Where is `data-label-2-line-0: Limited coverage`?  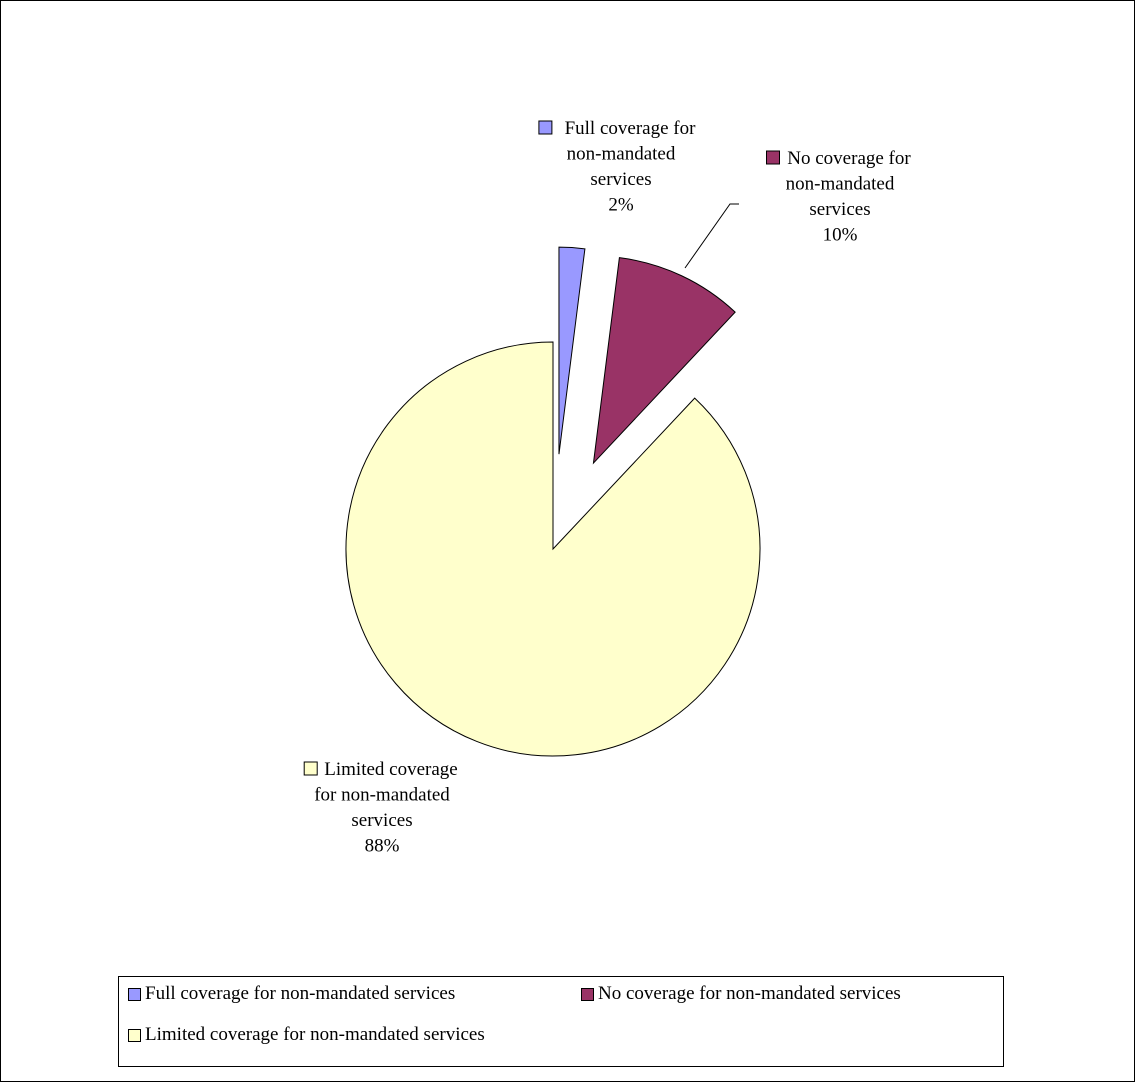 data-label-2-line-0: Limited coverage is located at coordinates (390, 769).